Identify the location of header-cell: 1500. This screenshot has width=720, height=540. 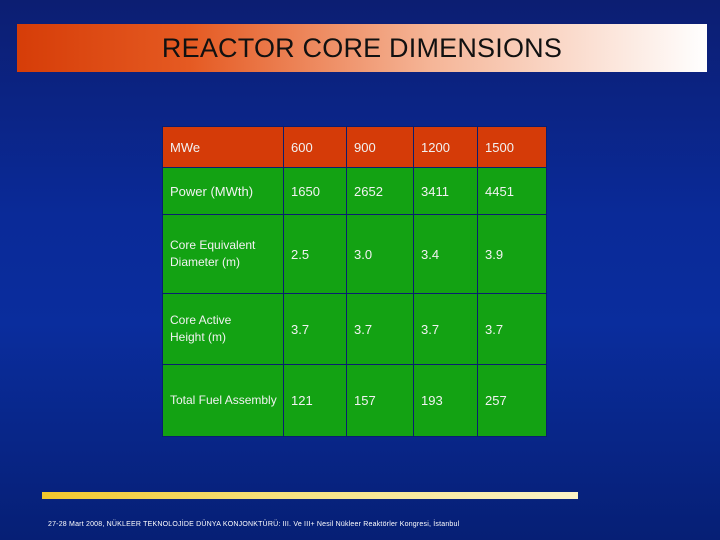
(512, 147).